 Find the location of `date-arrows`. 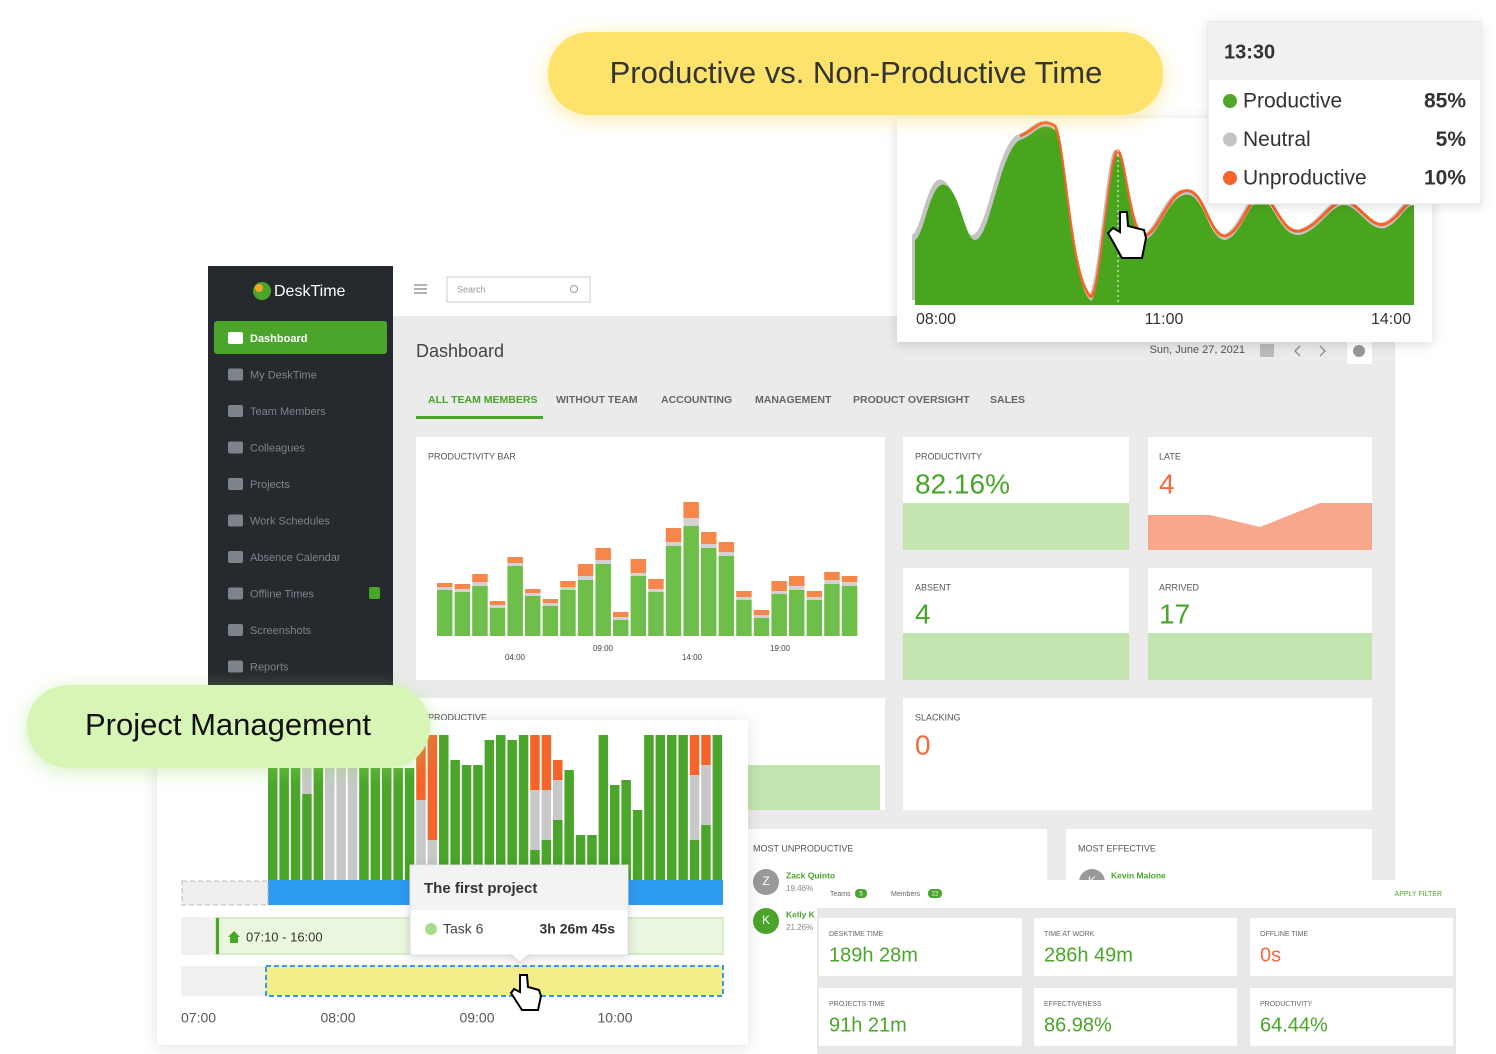

date-arrows is located at coordinates (1310, 351).